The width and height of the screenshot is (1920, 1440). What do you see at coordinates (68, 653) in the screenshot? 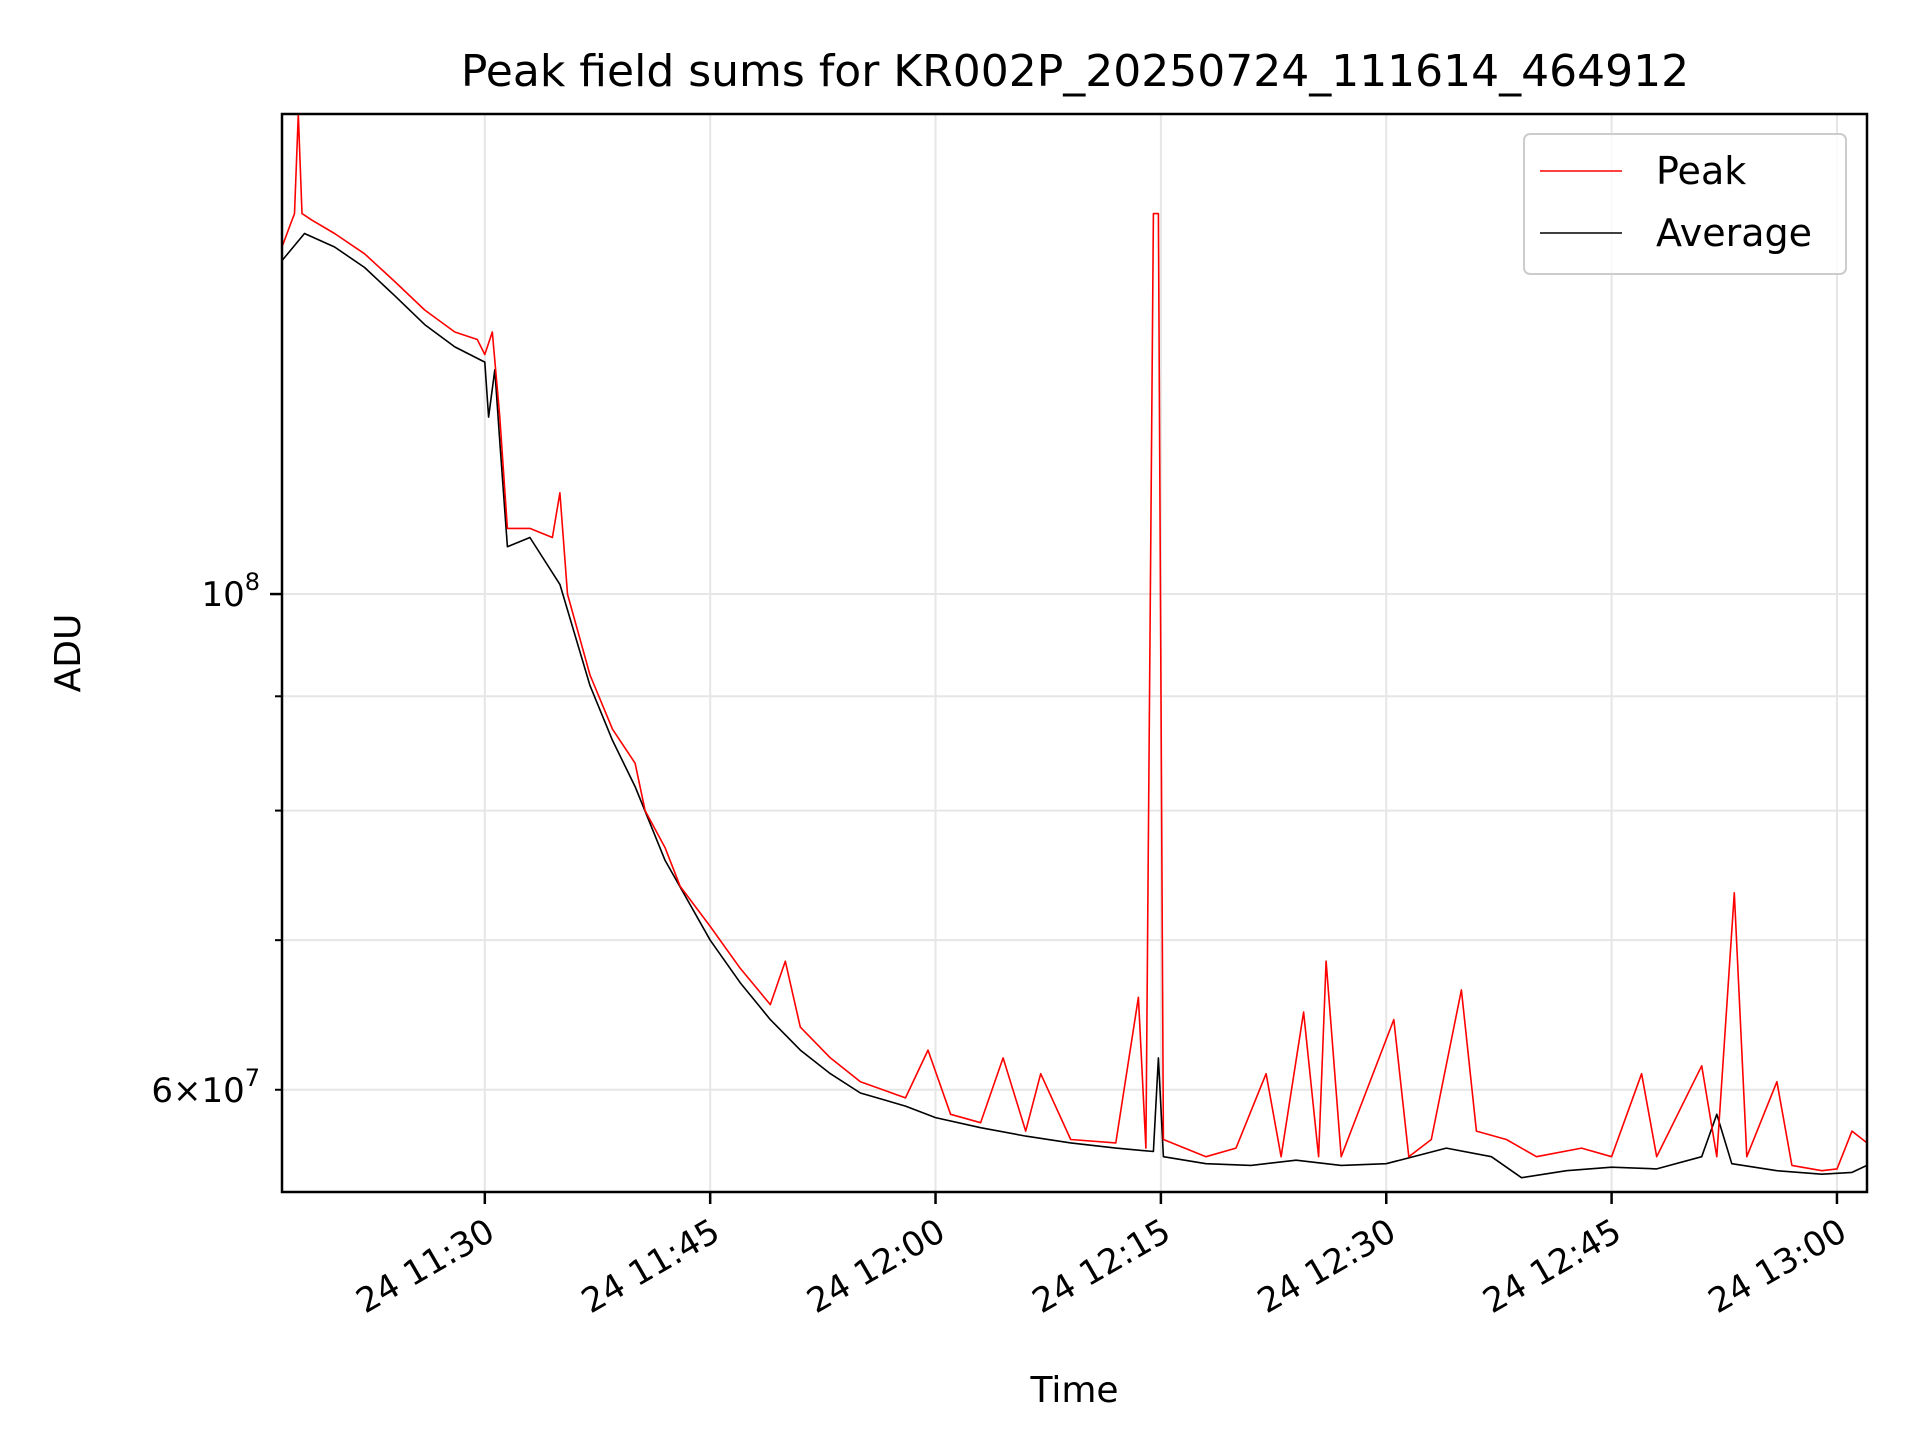
I see `y-axis-label: ADU` at bounding box center [68, 653].